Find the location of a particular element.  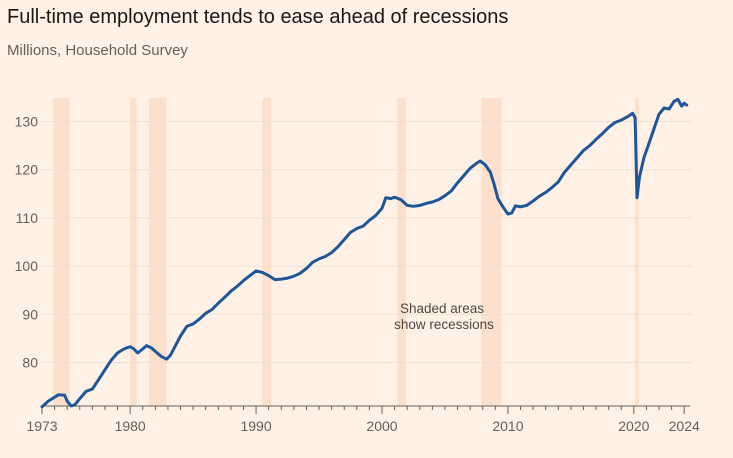

y-tick-label: 90 is located at coordinates (30, 314).